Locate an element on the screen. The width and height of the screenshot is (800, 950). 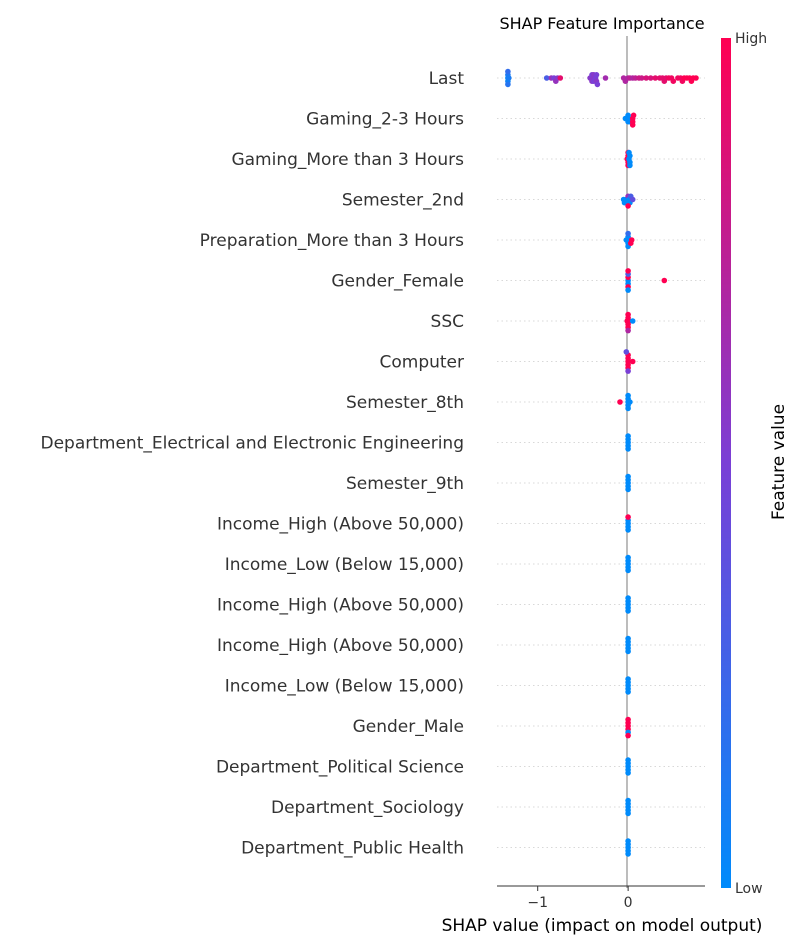
colorbar-title: Feature value is located at coordinates (779, 462).